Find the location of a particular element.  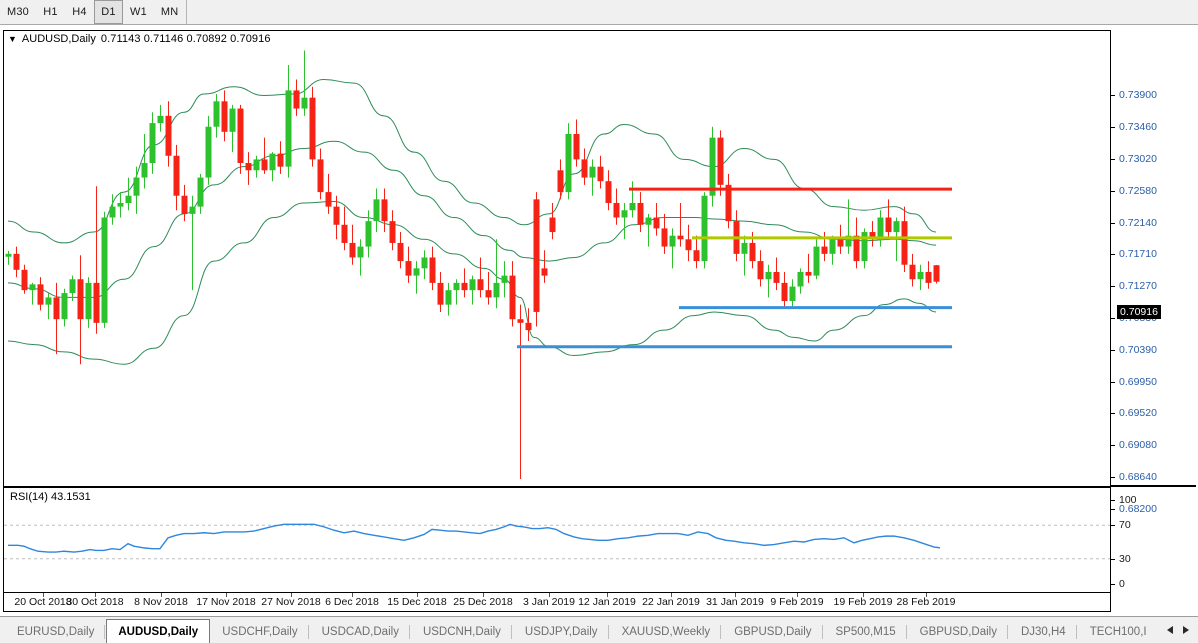

price-scale-label: 0.72580 is located at coordinates (1138, 190).